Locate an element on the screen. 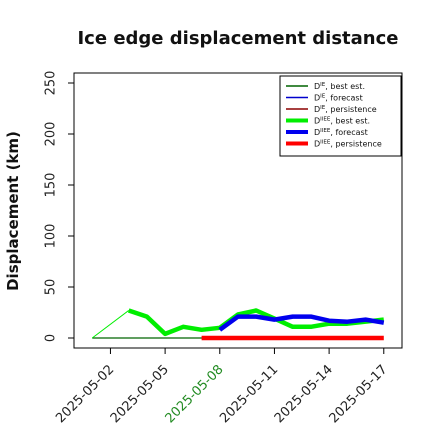  y-axis: 0 50 100 150 200 250 is located at coordinates (59, 206).